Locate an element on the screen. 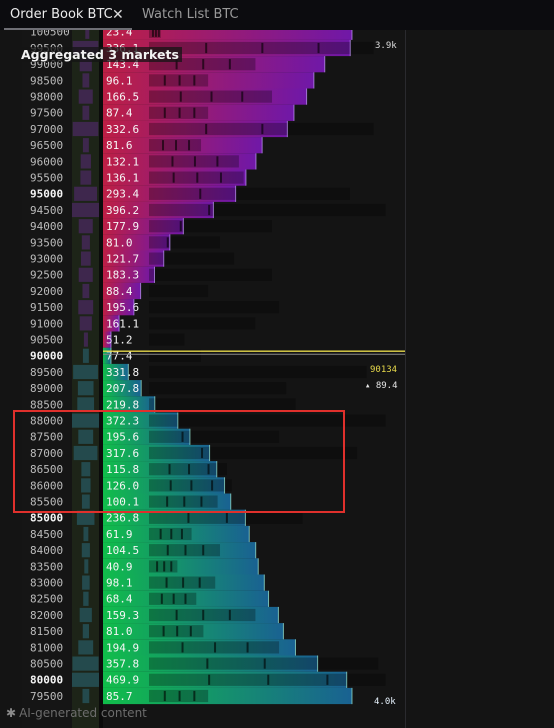  last-price-delta: ▴ 89.4 is located at coordinates (381, 386).